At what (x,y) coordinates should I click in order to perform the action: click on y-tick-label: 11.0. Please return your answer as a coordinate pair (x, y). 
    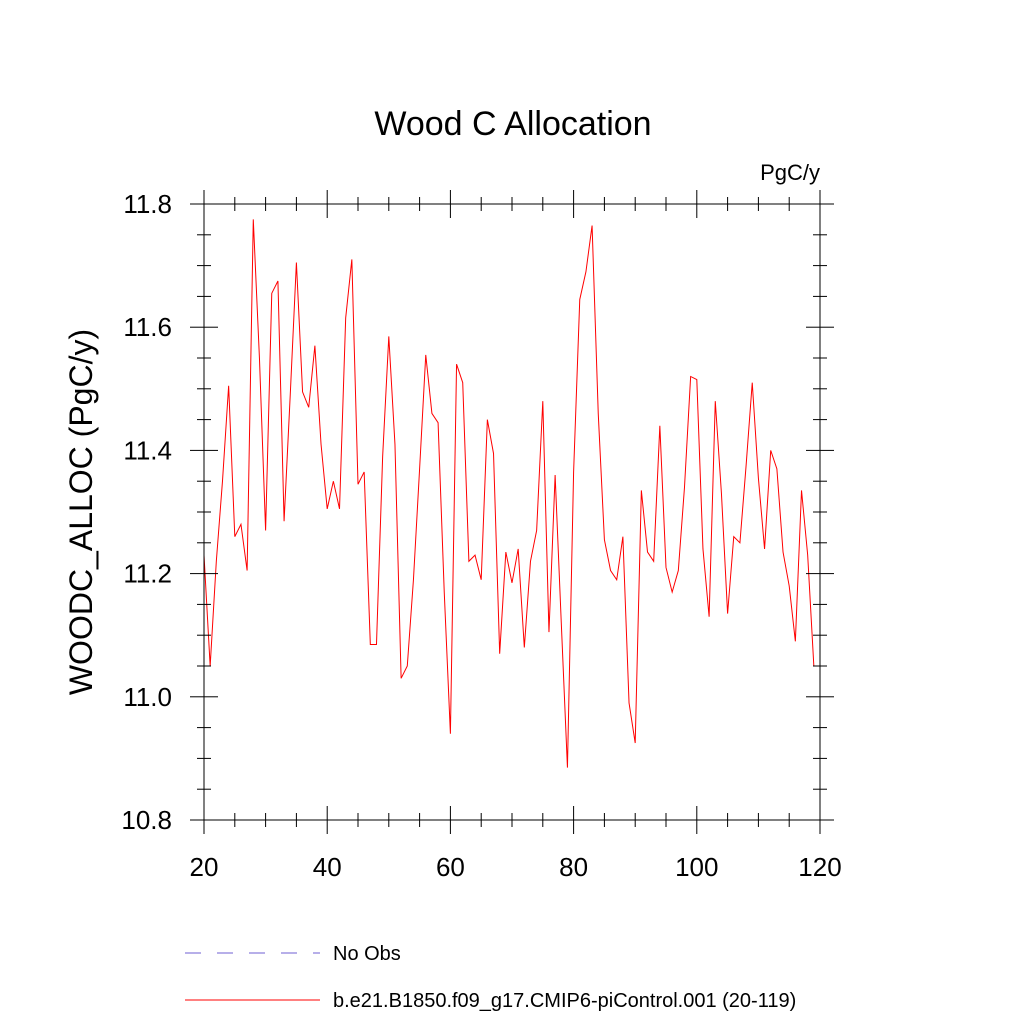
    Looking at the image, I should click on (147, 697).